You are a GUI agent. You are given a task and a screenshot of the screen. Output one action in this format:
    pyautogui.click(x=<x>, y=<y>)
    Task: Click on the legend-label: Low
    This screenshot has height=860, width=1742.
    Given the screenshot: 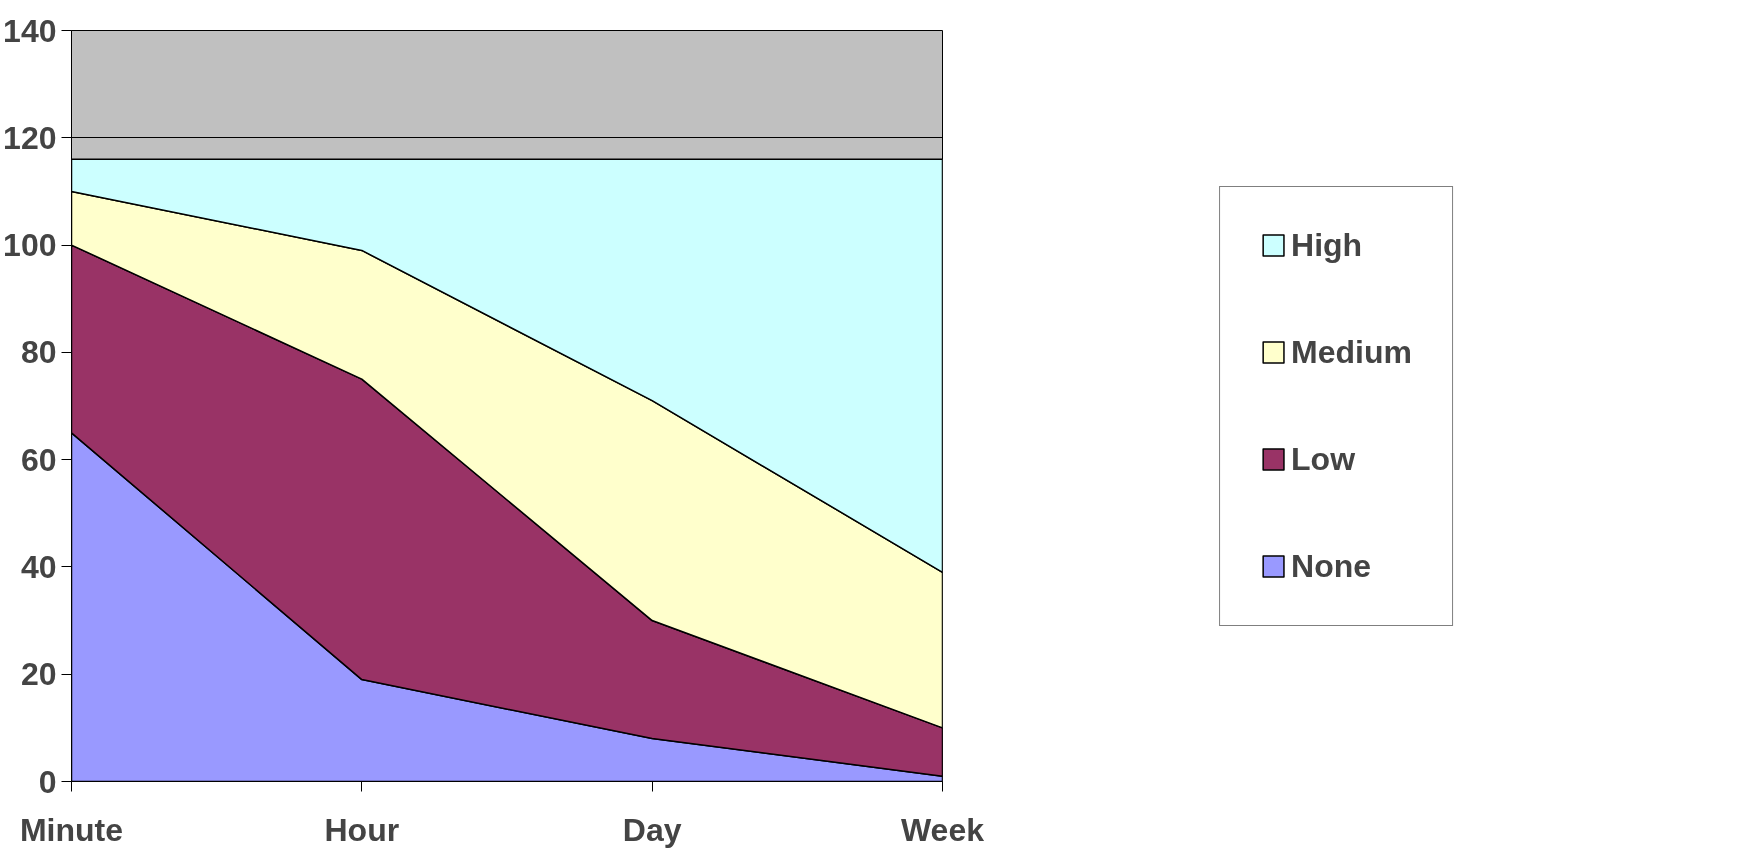 What is the action you would take?
    pyautogui.click(x=1323, y=459)
    